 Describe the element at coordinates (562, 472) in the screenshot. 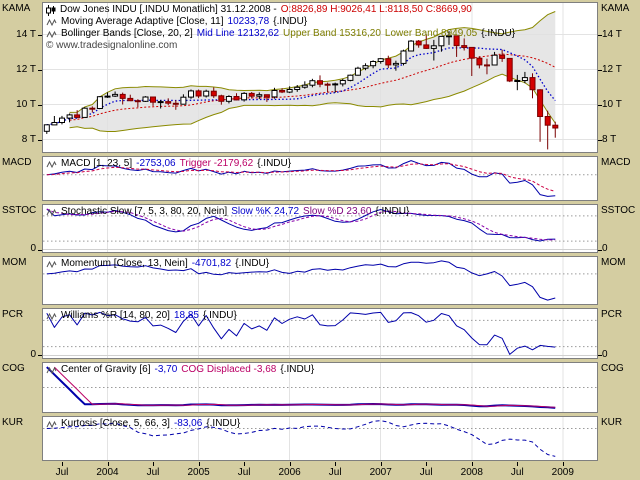

I see `x-axis-label: 2009` at that location.